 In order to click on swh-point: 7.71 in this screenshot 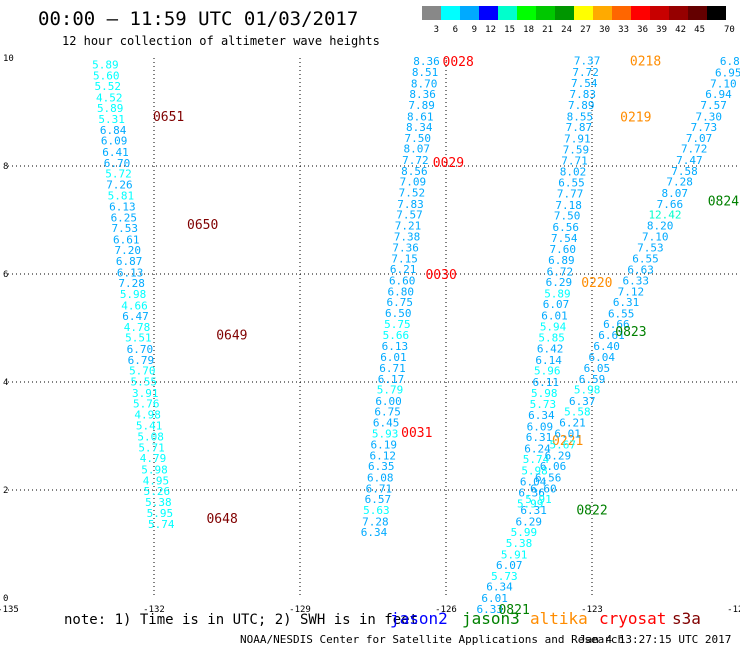, I will do `click(574, 161)`.